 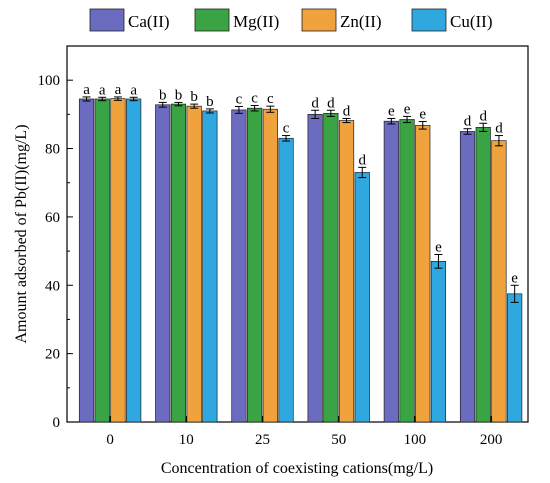 What do you see at coordinates (55, 252) in the screenshot?
I see `y-axis: 0 20 40 60 80 100` at bounding box center [55, 252].